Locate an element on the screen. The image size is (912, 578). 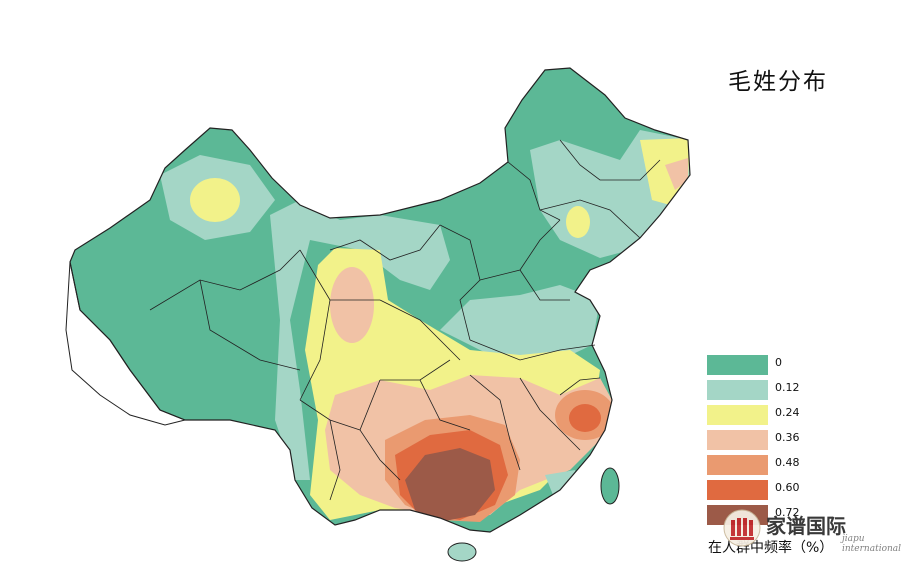
legend-item: 0.60 is located at coordinates (772, 492).